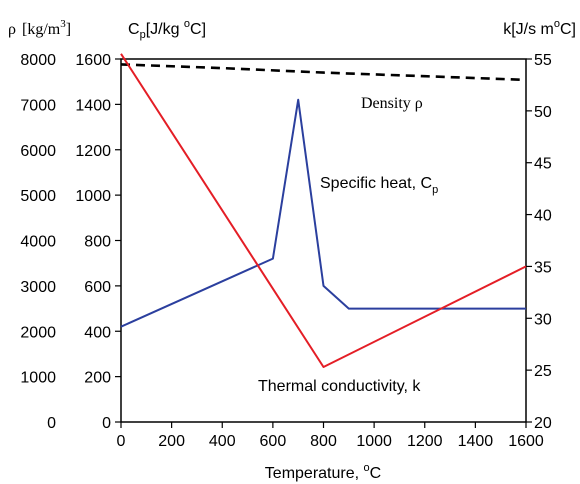 Image resolution: width=580 pixels, height=484 pixels. What do you see at coordinates (38, 242) in the screenshot?
I see `density-tick-label: 4000` at bounding box center [38, 242].